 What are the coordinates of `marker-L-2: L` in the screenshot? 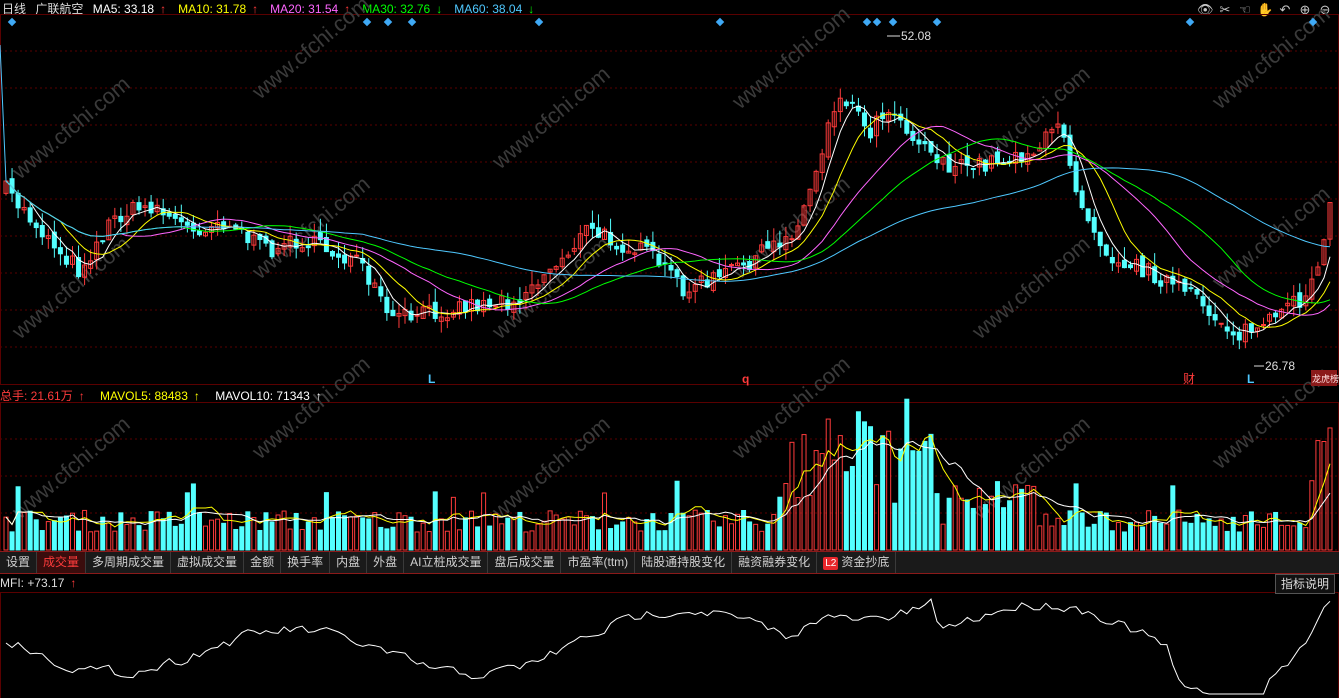 It's located at (1250, 379).